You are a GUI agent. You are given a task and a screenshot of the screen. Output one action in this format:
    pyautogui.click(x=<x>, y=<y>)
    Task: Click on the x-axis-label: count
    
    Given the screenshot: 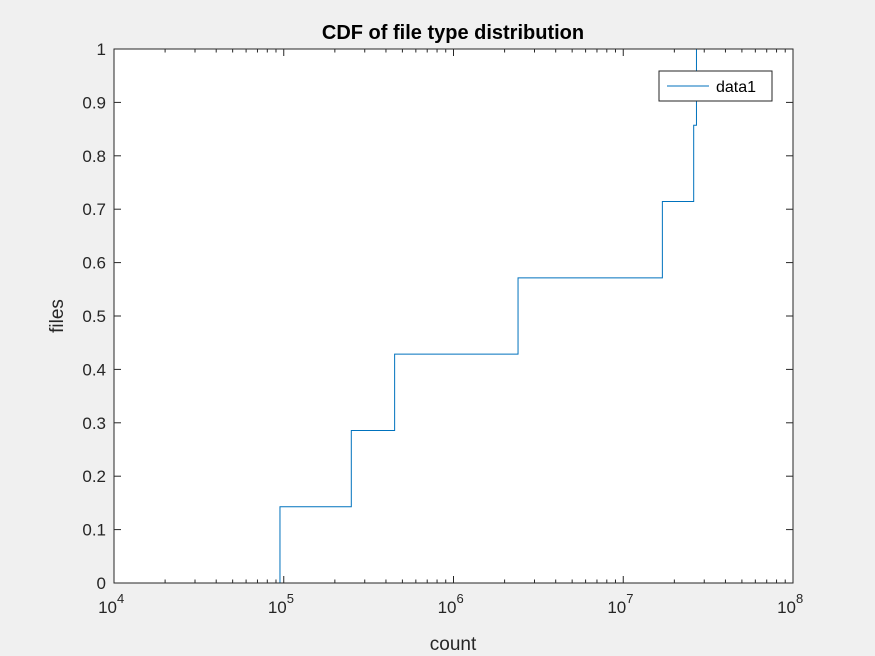 What is the action you would take?
    pyautogui.click(x=453, y=644)
    